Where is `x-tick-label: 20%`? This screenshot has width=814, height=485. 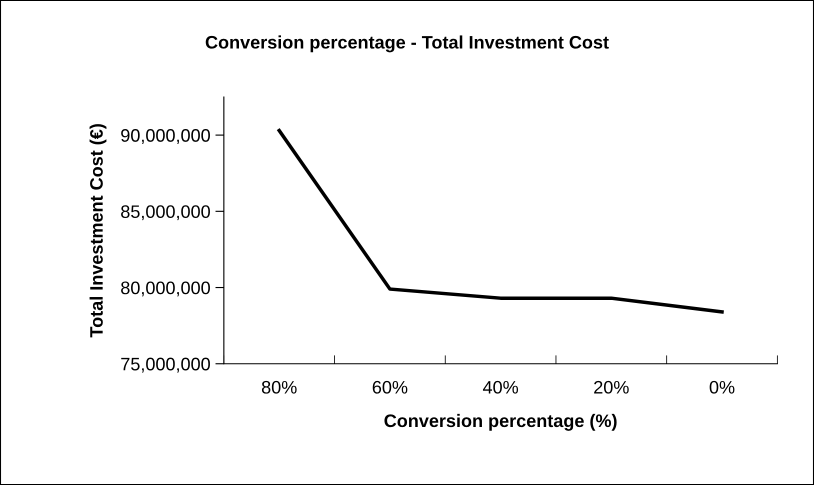 x-tick-label: 20% is located at coordinates (611, 387).